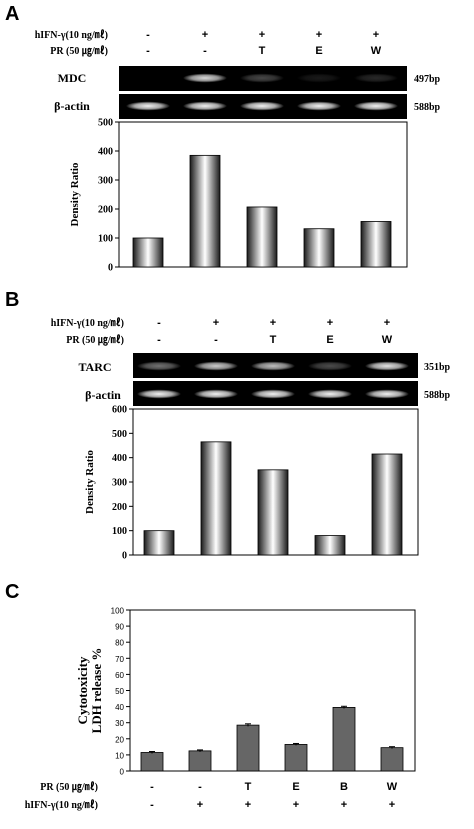 This screenshot has height=829, width=474. What do you see at coordinates (119, 659) in the screenshot?
I see `y-tick-label: 70` at bounding box center [119, 659].